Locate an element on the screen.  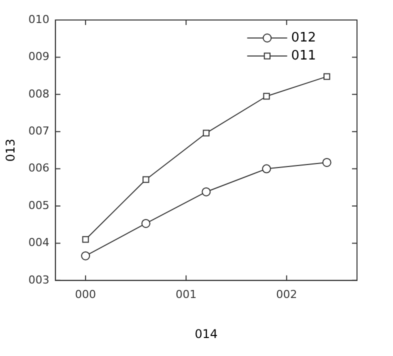
x-tick-label: 000 is located at coordinates (85, 294).